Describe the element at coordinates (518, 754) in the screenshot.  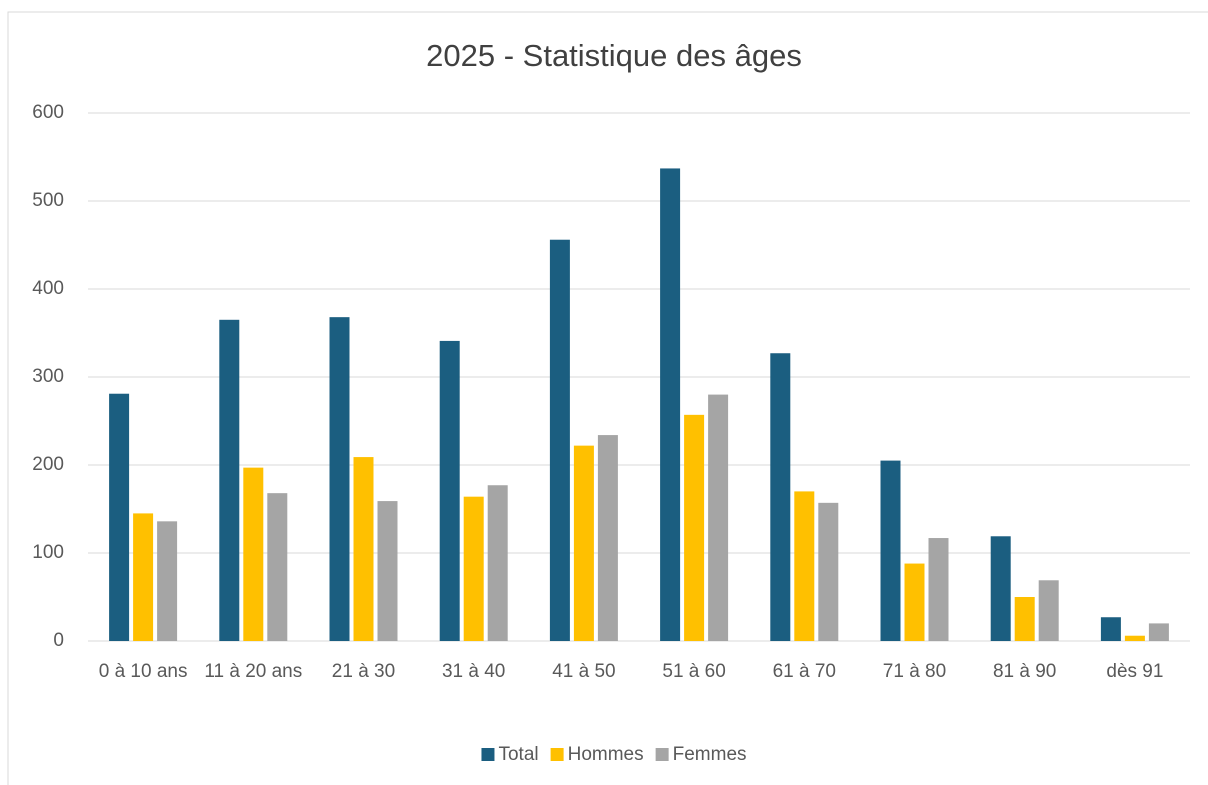
I see `legend-label: Total` at that location.